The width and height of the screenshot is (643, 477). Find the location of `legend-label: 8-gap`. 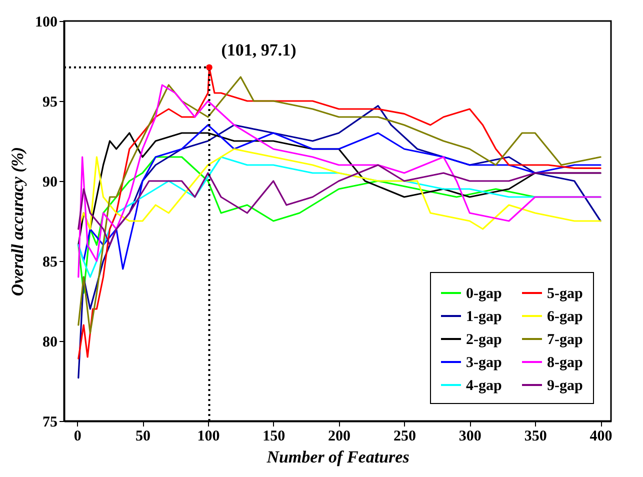

legend-label: 8-gap is located at coordinates (565, 363).